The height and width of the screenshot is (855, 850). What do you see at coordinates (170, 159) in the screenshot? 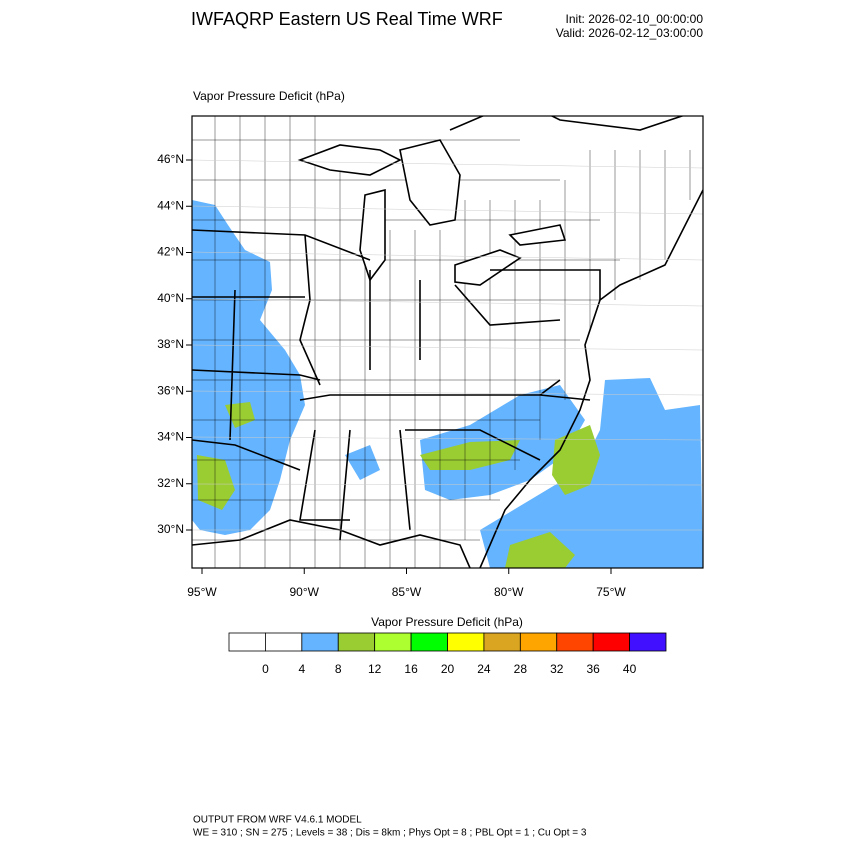
I see `lat-label: 46°N` at bounding box center [170, 159].